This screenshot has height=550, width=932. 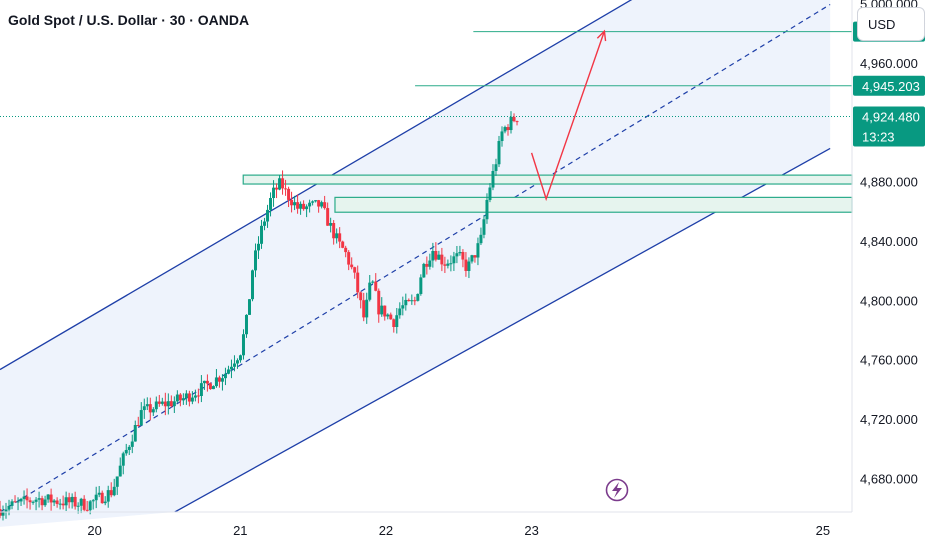 What do you see at coordinates (458, 530) in the screenshot?
I see `time-axis: 20 21 22 23 25` at bounding box center [458, 530].